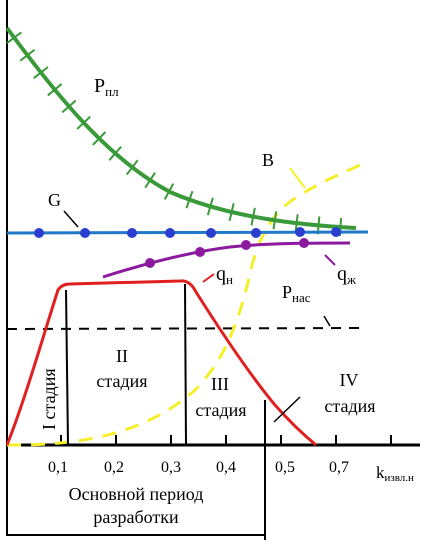 The image size is (429, 544). I want to click on tick-label: 0,3, so click(171, 467).